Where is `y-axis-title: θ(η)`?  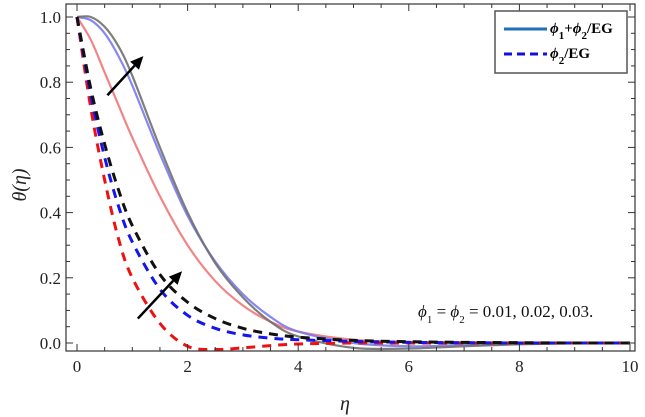
y-axis-title: θ(η) is located at coordinates (20, 184).